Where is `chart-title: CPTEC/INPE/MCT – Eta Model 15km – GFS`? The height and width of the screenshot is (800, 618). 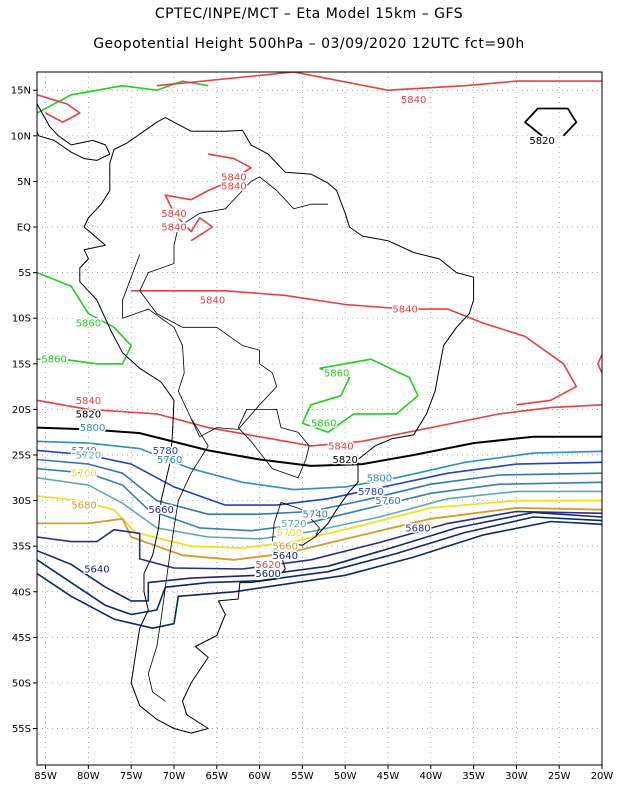 chart-title: CPTEC/INPE/MCT – Eta Model 15km – GFS is located at coordinates (309, 14).